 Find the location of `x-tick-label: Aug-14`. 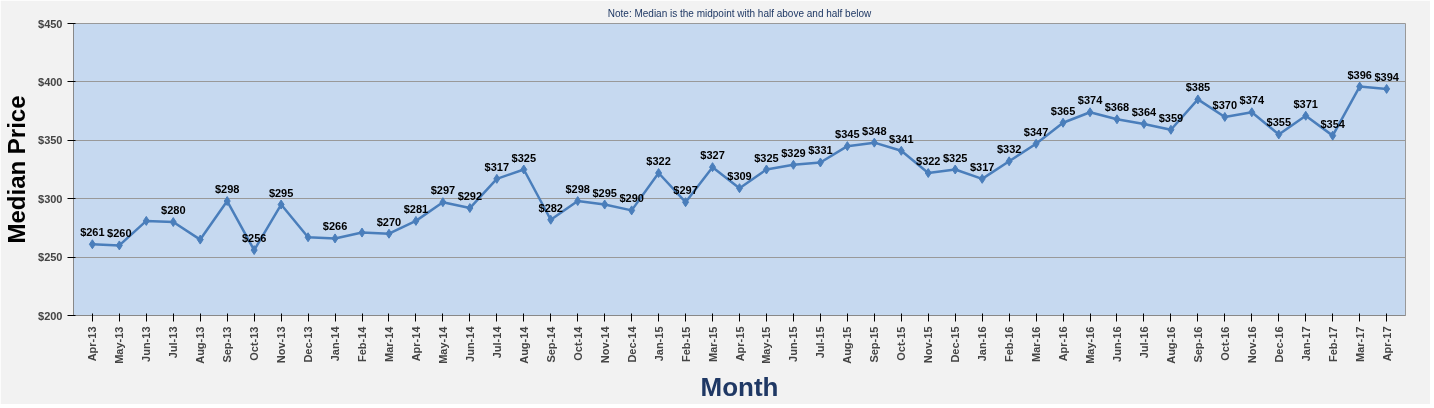

x-tick-label: Aug-14 is located at coordinates (523, 344).